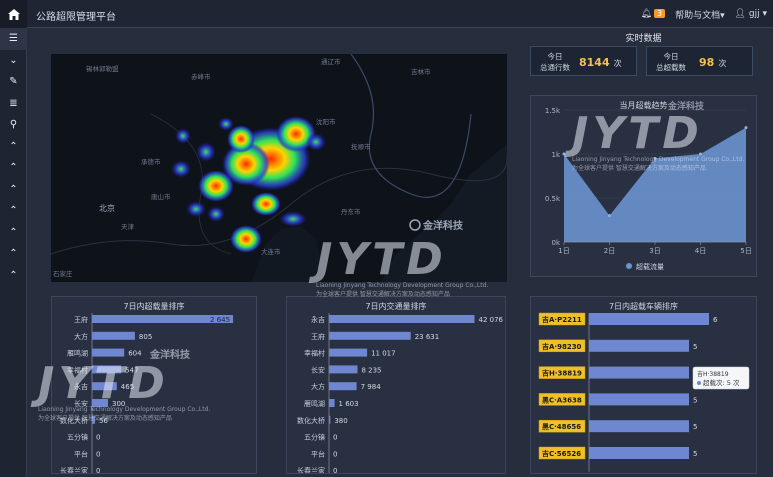  I want to click on category-label: 雁鸣湖, so click(77, 353).